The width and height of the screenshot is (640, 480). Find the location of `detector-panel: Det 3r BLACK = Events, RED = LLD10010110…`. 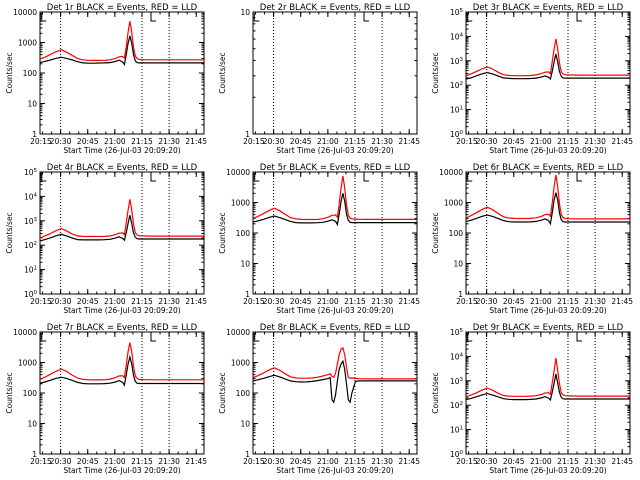

detector-panel: Det 3r BLACK = Events, RED = LLD10010110… is located at coordinates (532, 79).